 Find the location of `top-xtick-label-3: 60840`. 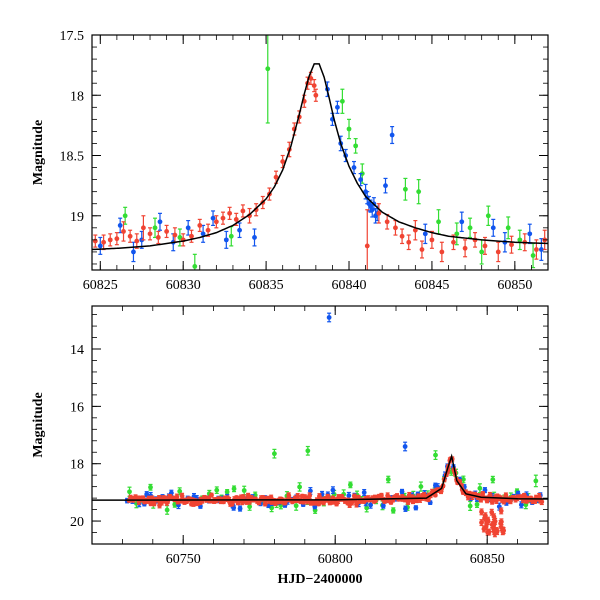

top-xtick-label-3: 60840 is located at coordinates (349, 285).